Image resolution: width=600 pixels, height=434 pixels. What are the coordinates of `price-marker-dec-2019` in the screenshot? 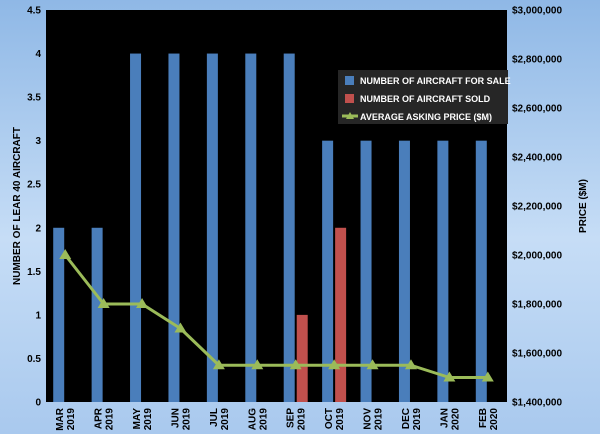 It's located at (410, 364).